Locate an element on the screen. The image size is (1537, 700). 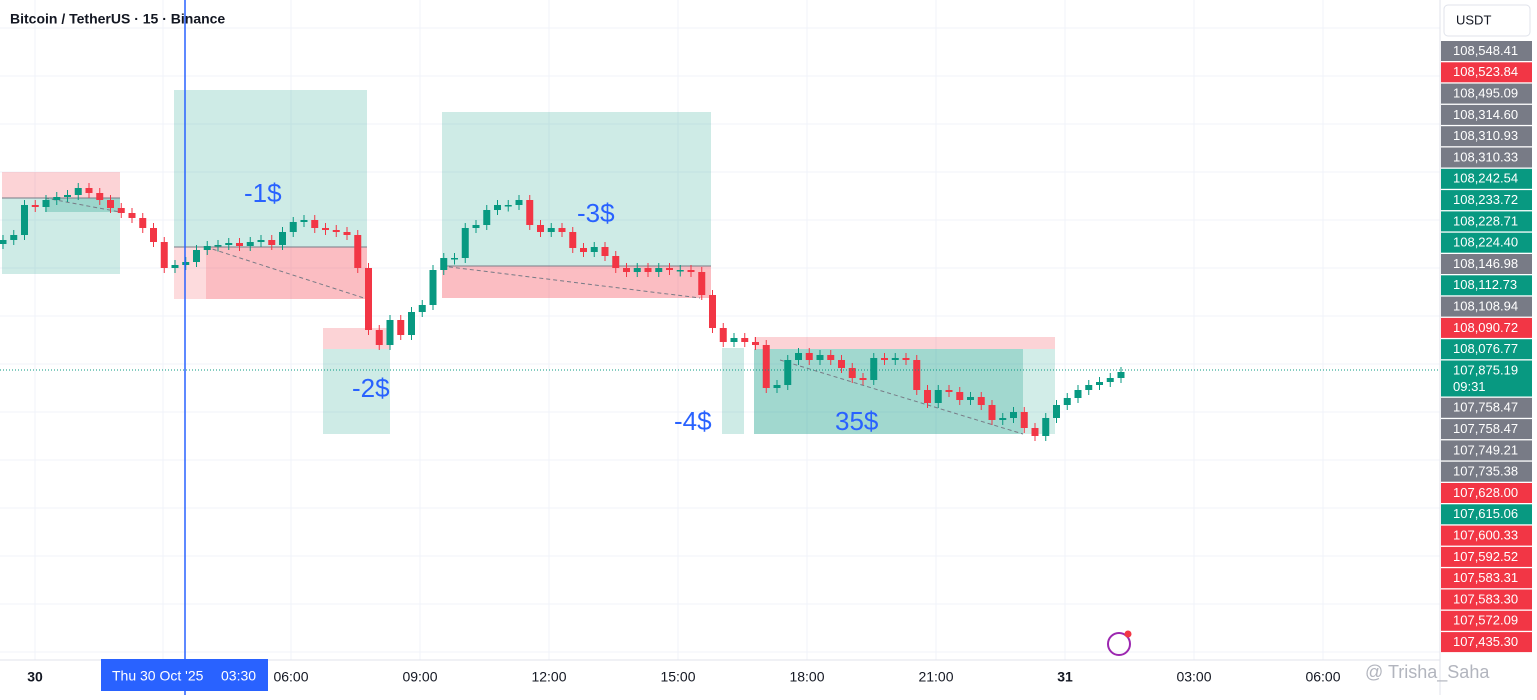
time-label: 21:00 is located at coordinates (935, 677).